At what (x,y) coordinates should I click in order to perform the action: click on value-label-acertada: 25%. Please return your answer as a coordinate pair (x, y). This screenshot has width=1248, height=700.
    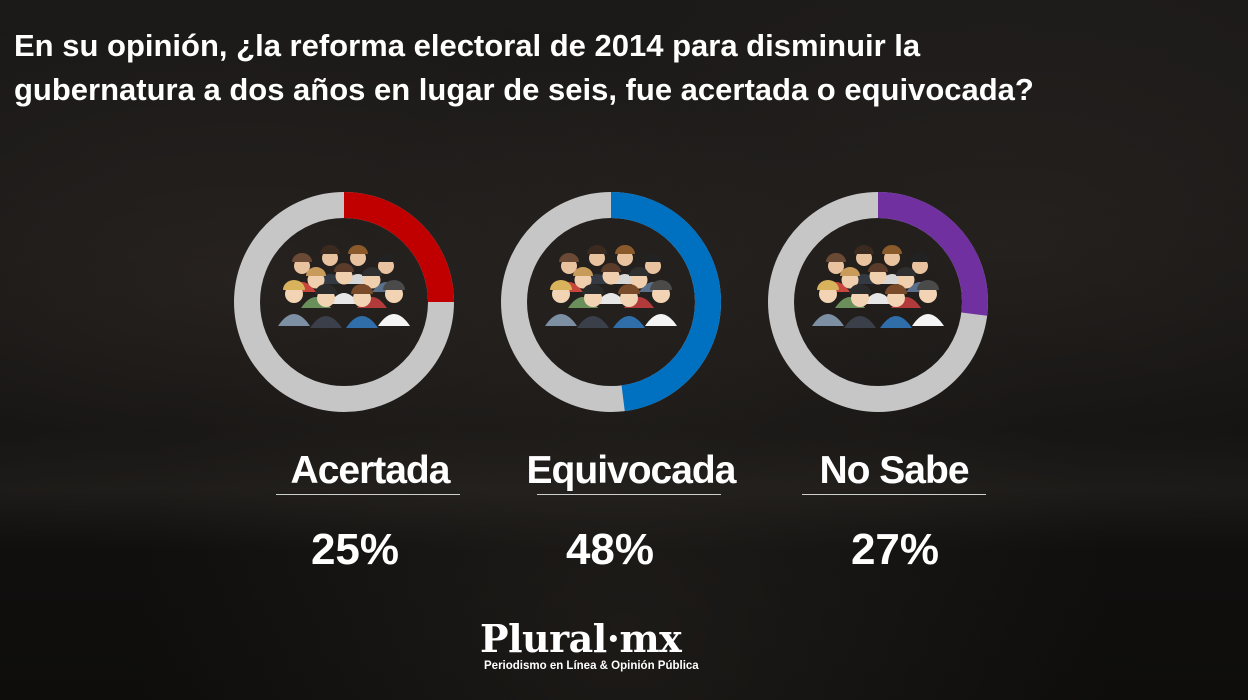
    Looking at the image, I should click on (355, 549).